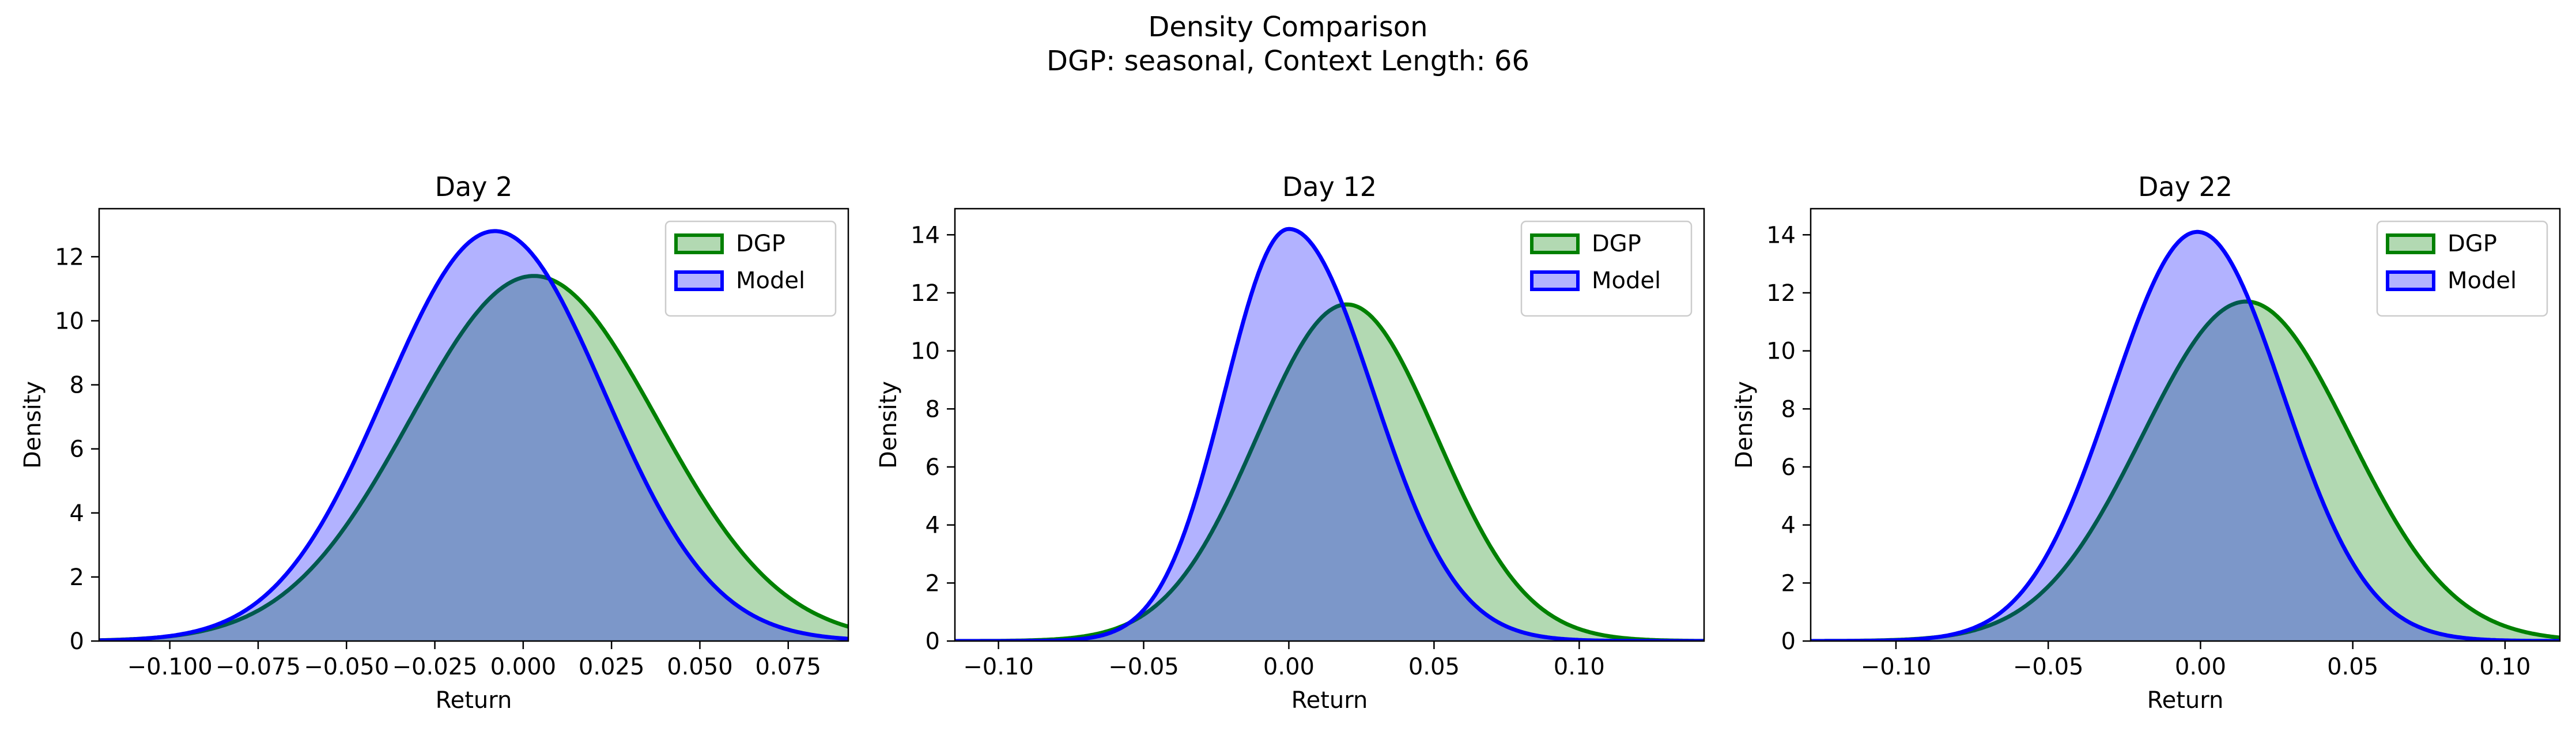  I want to click on x-tick-label: −0.025, so click(435, 667).